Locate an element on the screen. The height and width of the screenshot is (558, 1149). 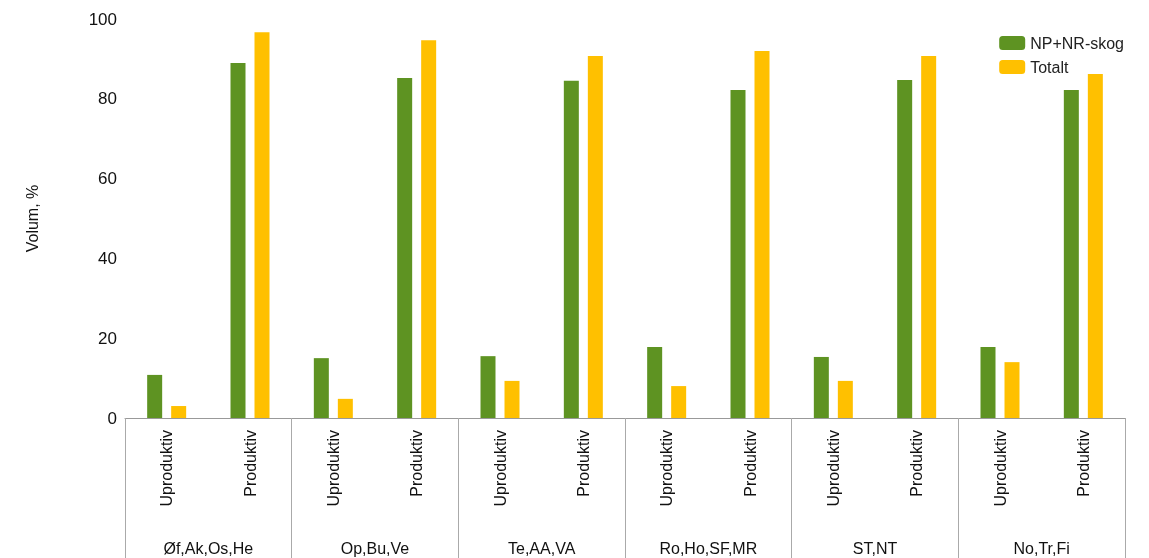
legend-label: NP+NR-skog is located at coordinates (1077, 43).